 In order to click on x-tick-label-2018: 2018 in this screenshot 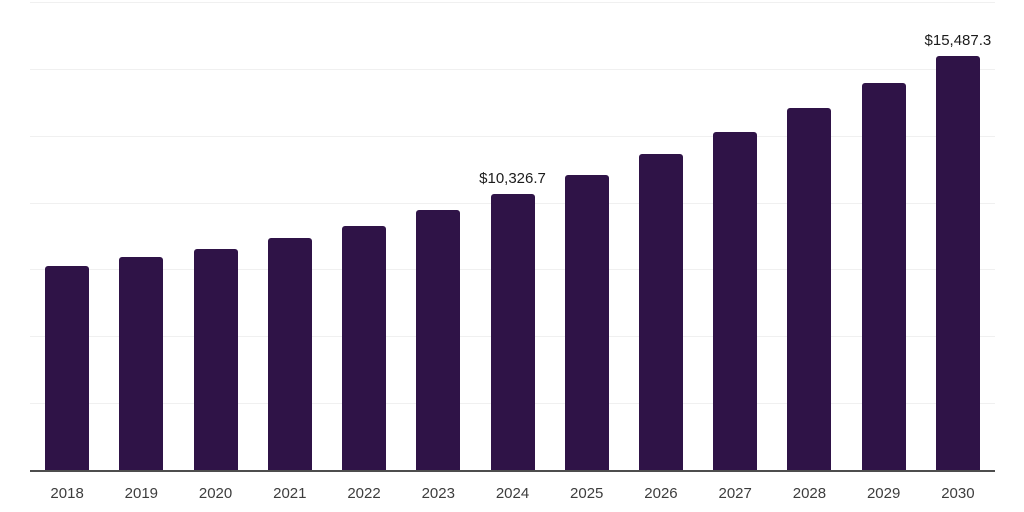, I will do `click(67, 493)`.